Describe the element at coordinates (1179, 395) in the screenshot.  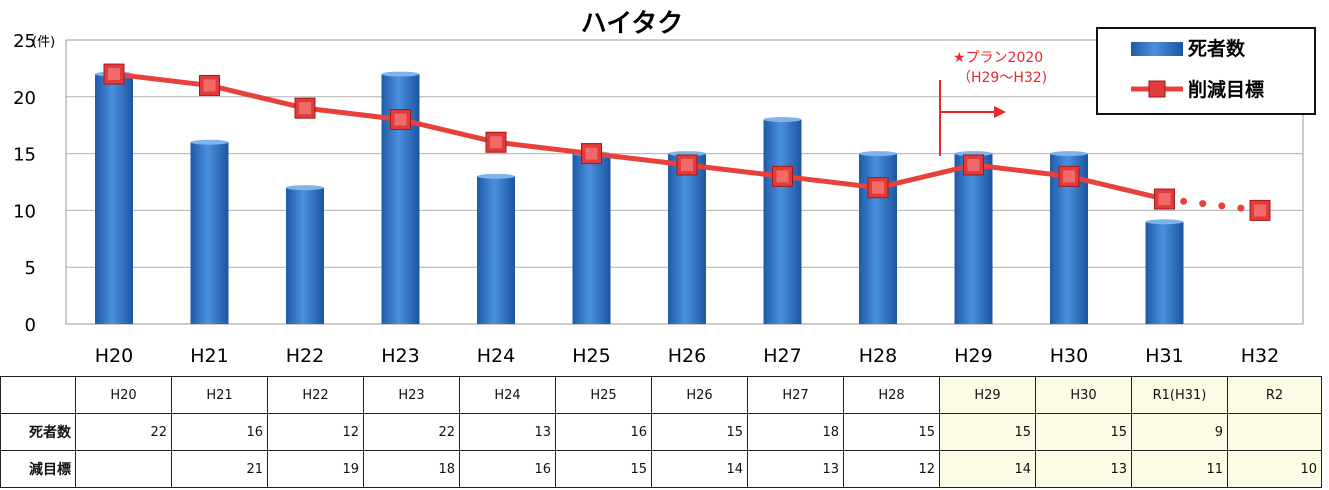
I see `table-header-cell: R1(H31)` at that location.